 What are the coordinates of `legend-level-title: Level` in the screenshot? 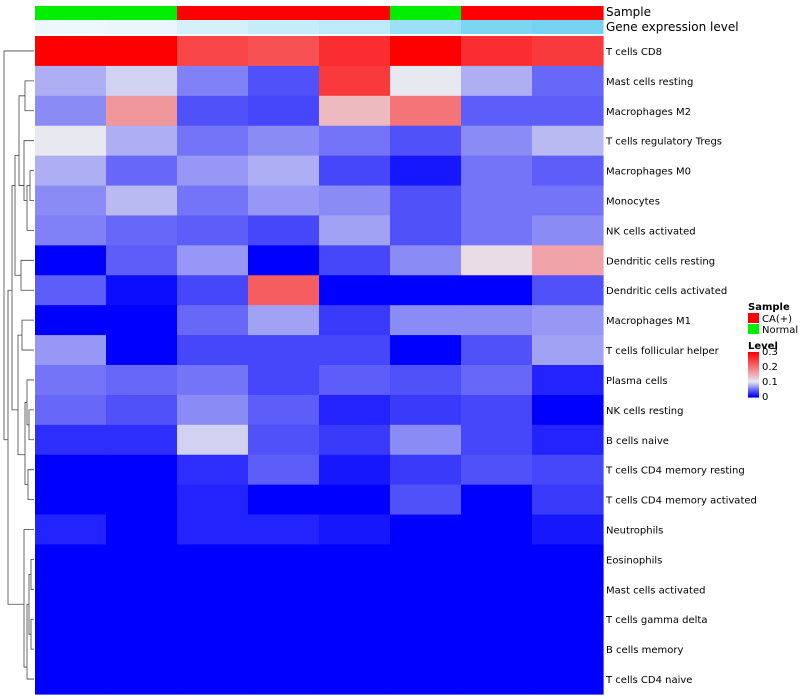 It's located at (763, 346).